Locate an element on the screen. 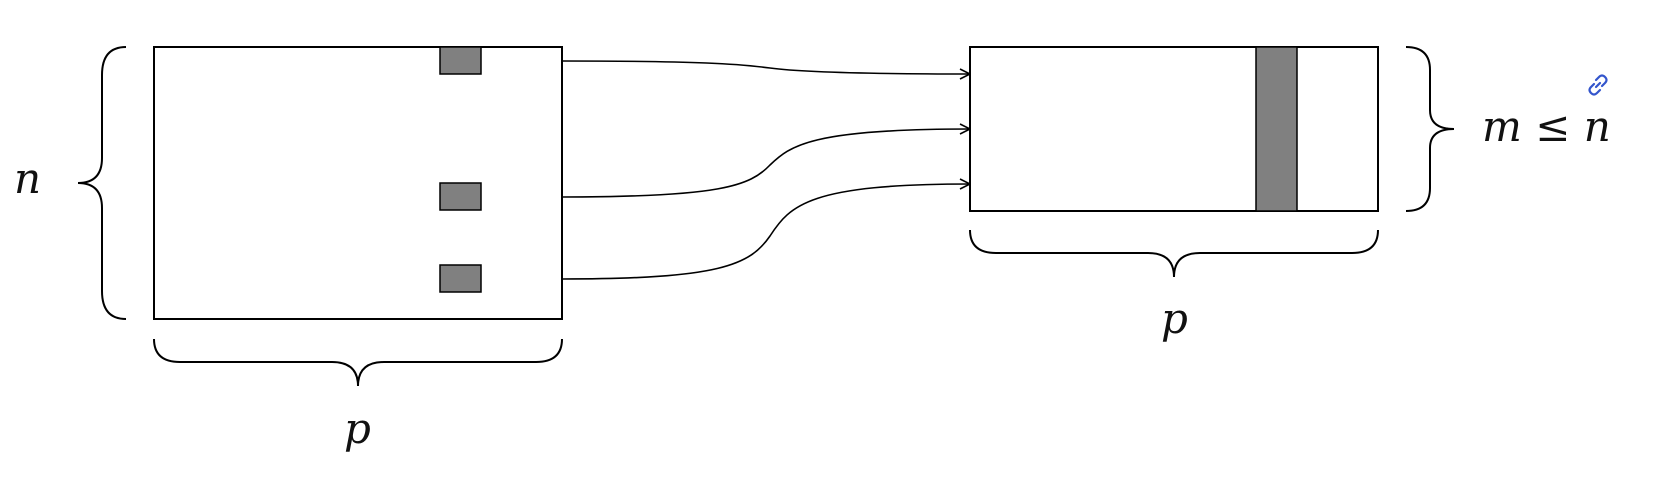 The image size is (1670, 482). left-matrix is located at coordinates (358, 183).